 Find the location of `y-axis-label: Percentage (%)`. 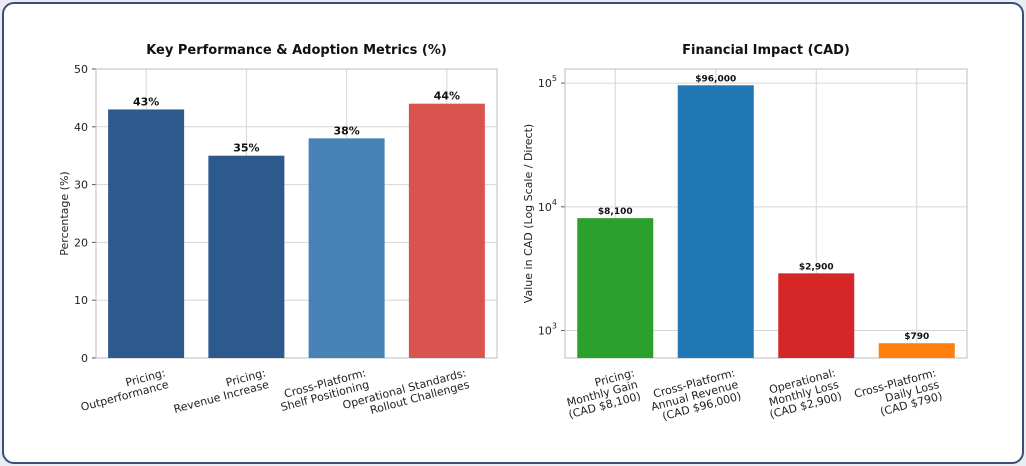

y-axis-label: Percentage (%) is located at coordinates (64, 213).